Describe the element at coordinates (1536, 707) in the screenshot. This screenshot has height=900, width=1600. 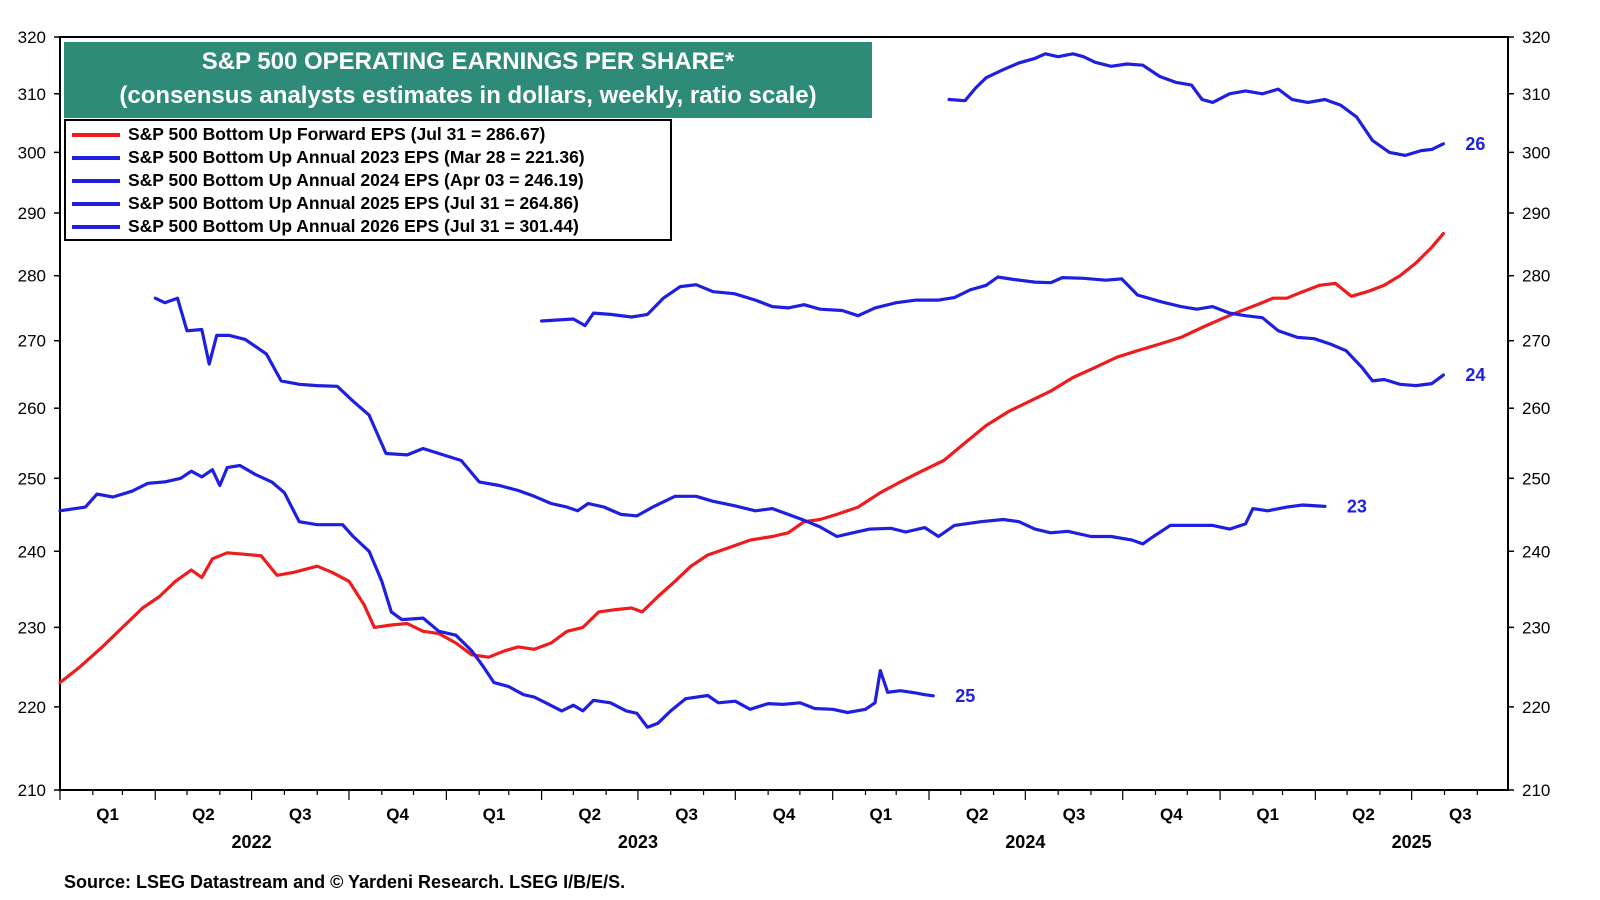
I see `y-tick-label-right: 220` at that location.